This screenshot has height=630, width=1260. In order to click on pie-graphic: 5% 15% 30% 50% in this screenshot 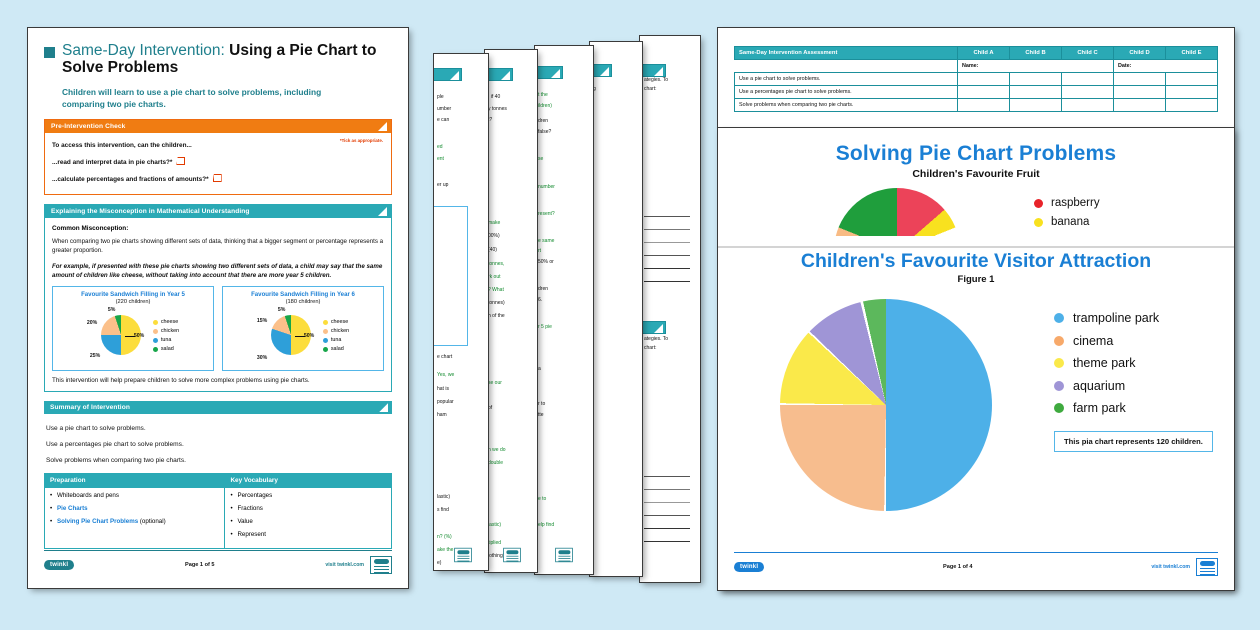, I will do `click(288, 336)`.